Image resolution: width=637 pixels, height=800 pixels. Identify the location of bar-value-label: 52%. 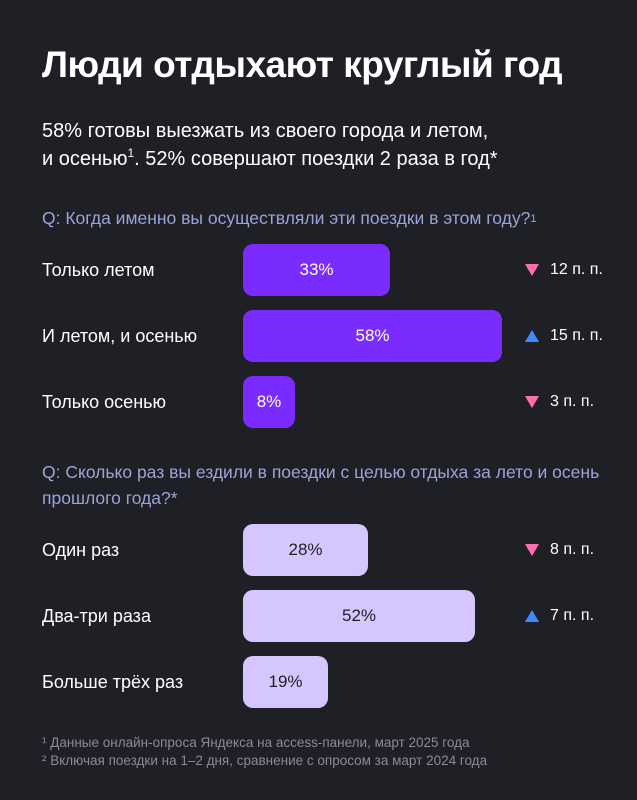
(359, 615).